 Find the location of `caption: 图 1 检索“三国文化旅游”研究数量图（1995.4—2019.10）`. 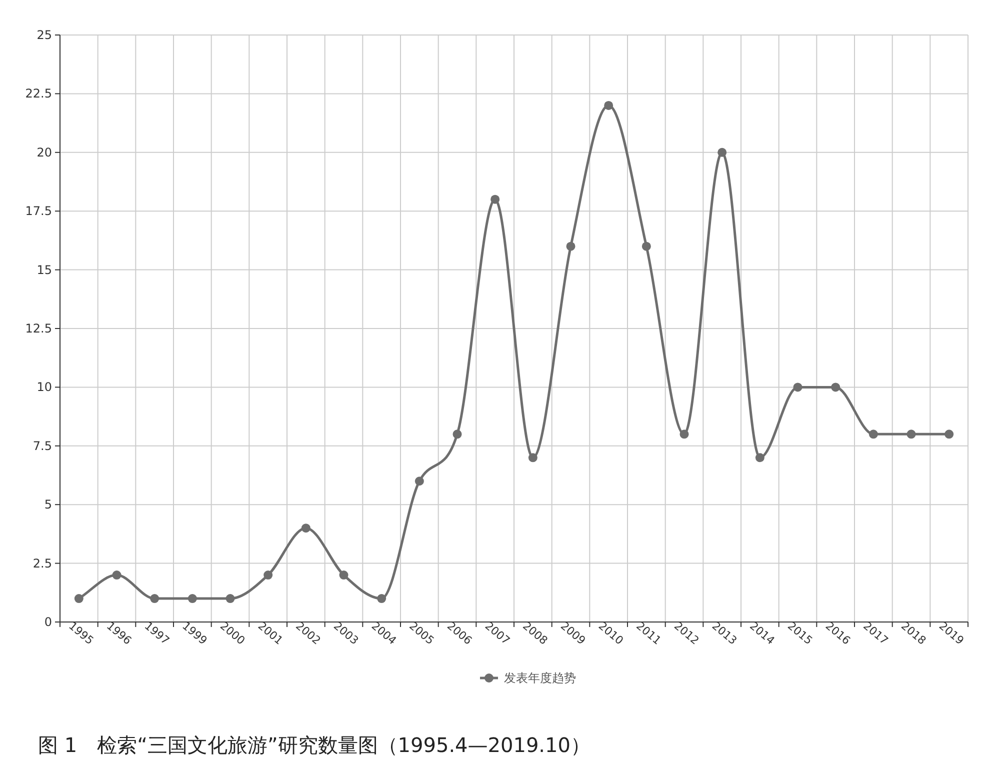

caption: 图 1 检索“三国文化旅游”研究数量图（1995.4—2019.10） is located at coordinates (314, 745).